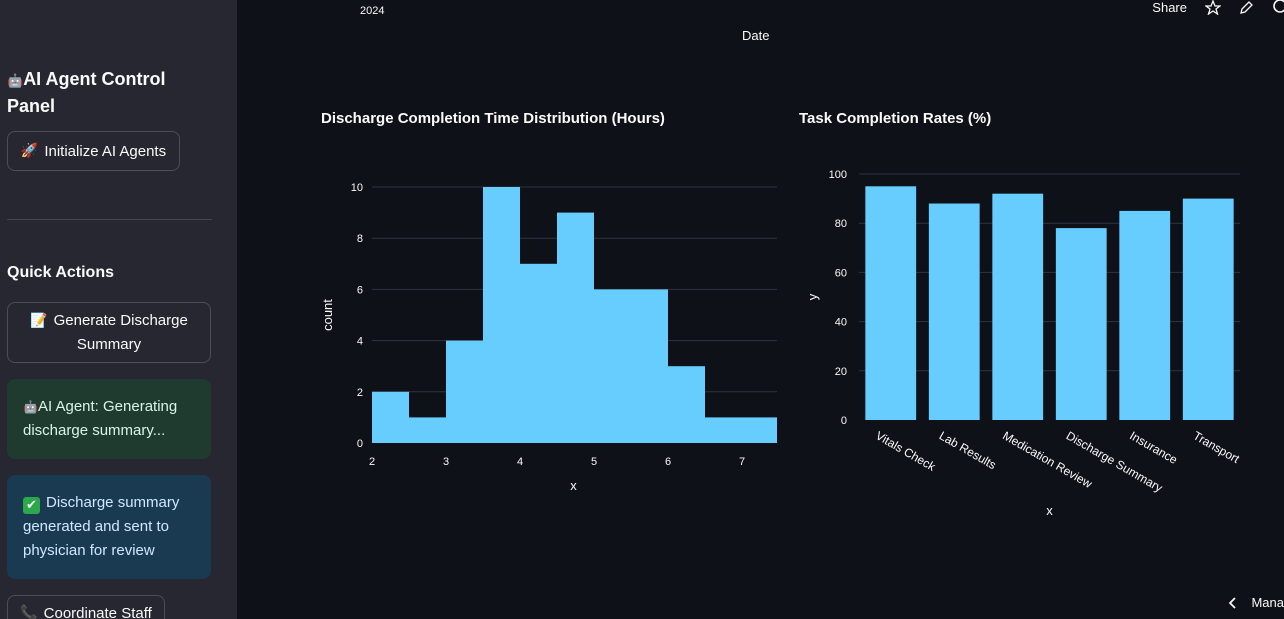 Image resolution: width=1284 pixels, height=619 pixels. Describe the element at coordinates (31, 505) in the screenshot. I see `check-icon: ✔` at that location.